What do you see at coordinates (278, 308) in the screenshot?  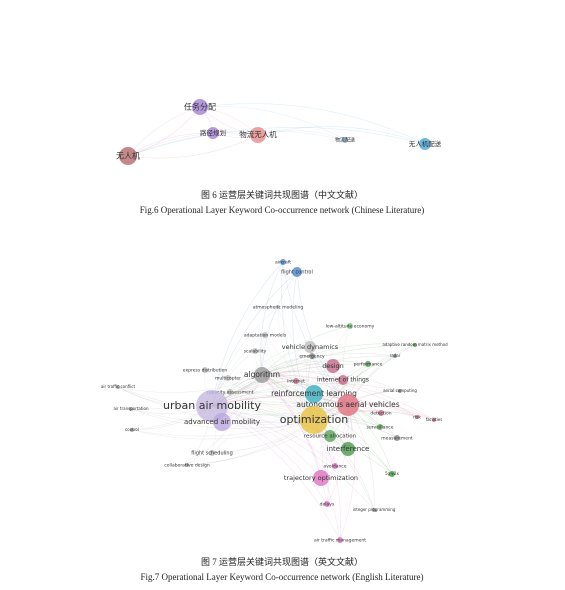 I see `node-label: atmospheric modeling` at bounding box center [278, 308].